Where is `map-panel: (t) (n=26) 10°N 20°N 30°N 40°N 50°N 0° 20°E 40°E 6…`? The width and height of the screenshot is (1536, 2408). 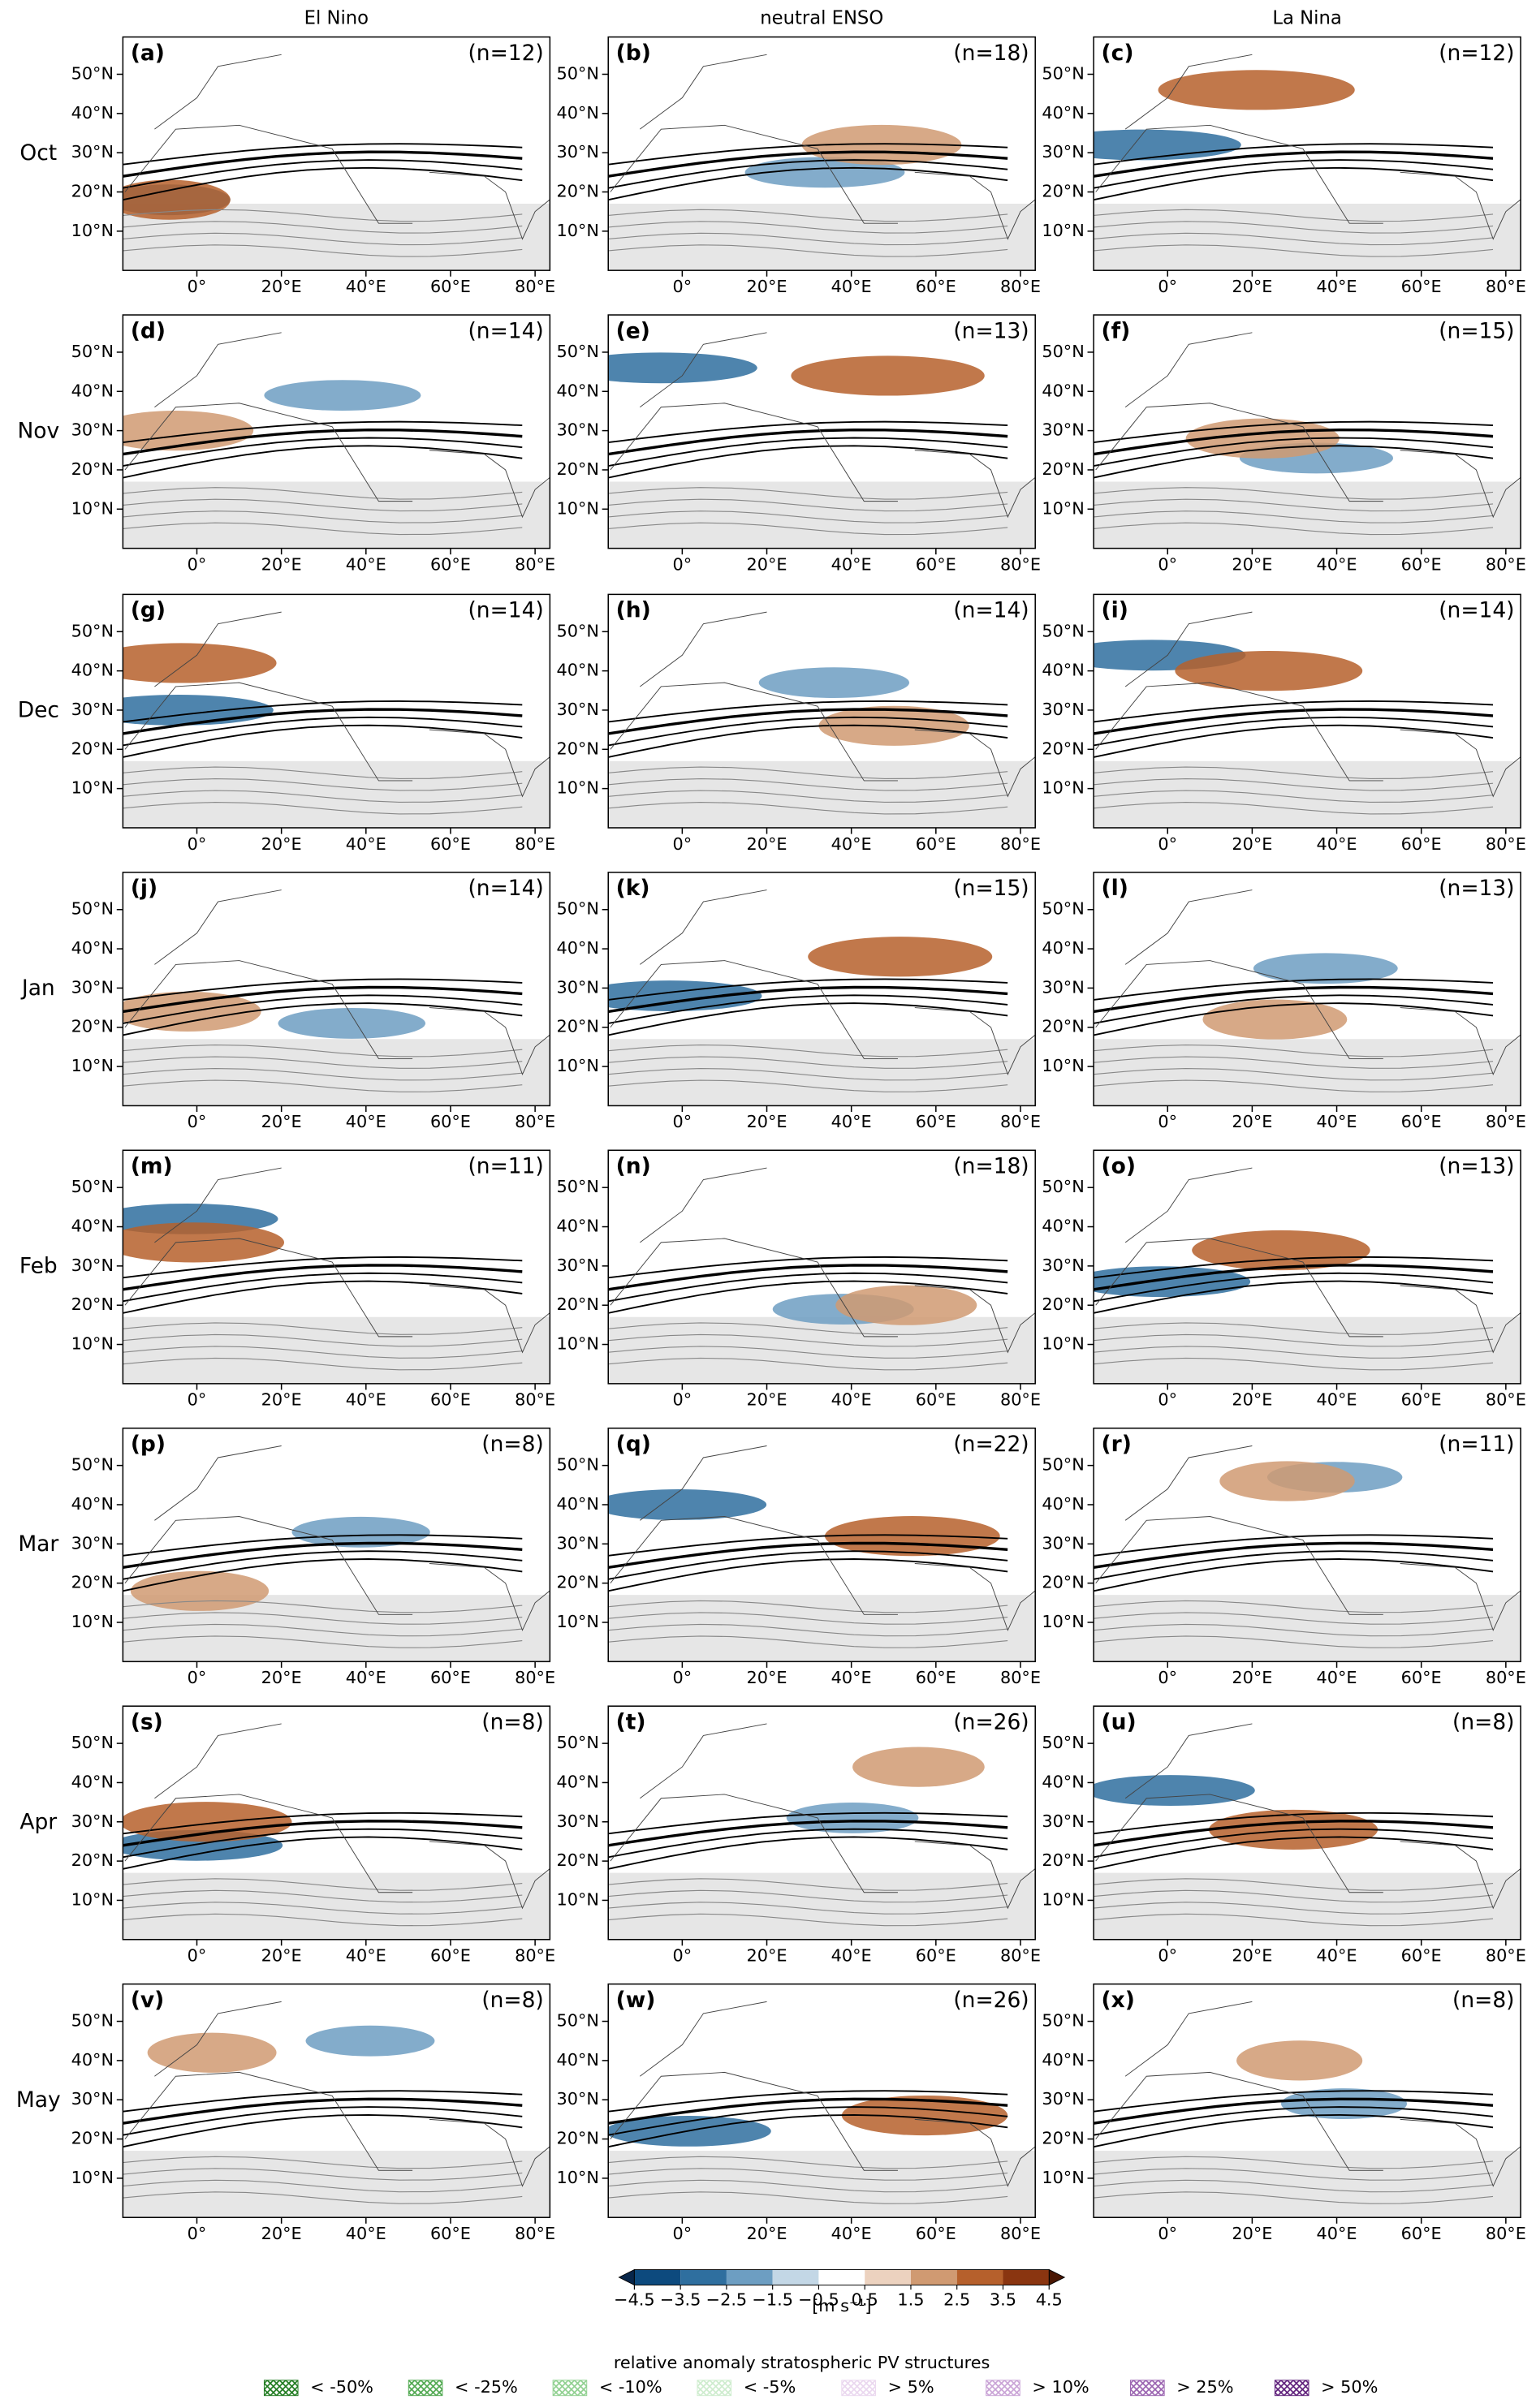 map-panel: (t) (n=26) 10°N 20°N 30°N 40°N 50°N 0° 20°E 40°E 6… is located at coordinates (798, 1835).